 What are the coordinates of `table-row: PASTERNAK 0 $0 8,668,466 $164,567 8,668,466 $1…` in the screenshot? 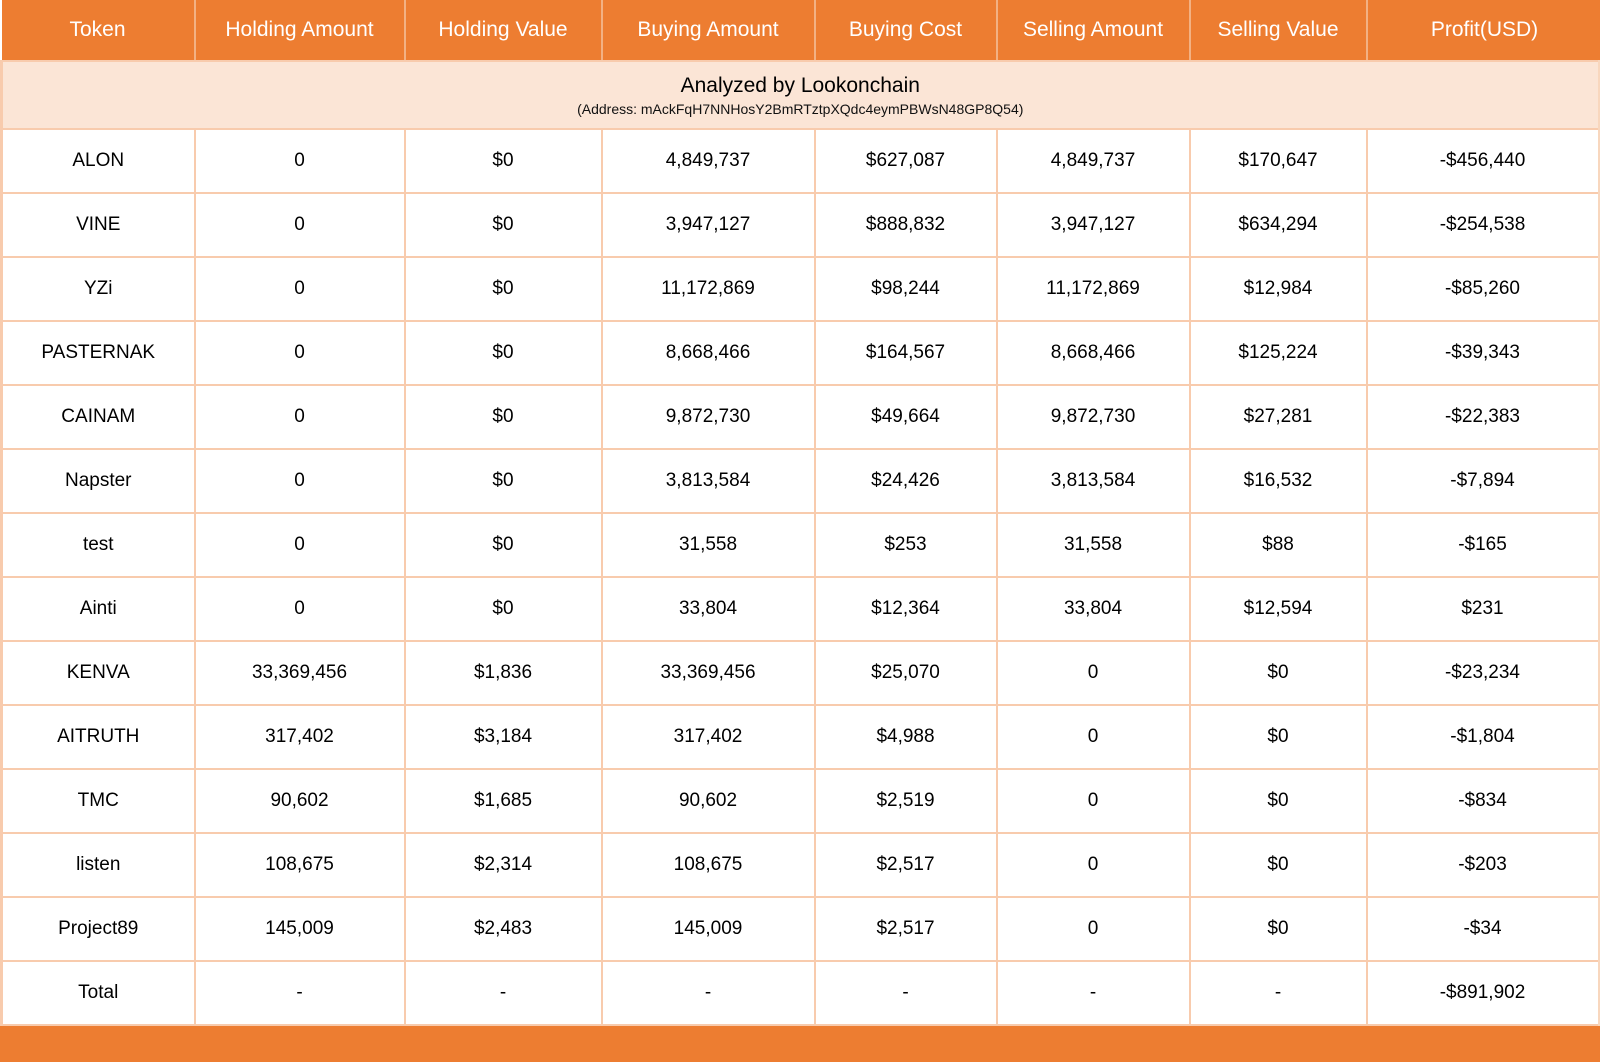 It's located at (800, 353).